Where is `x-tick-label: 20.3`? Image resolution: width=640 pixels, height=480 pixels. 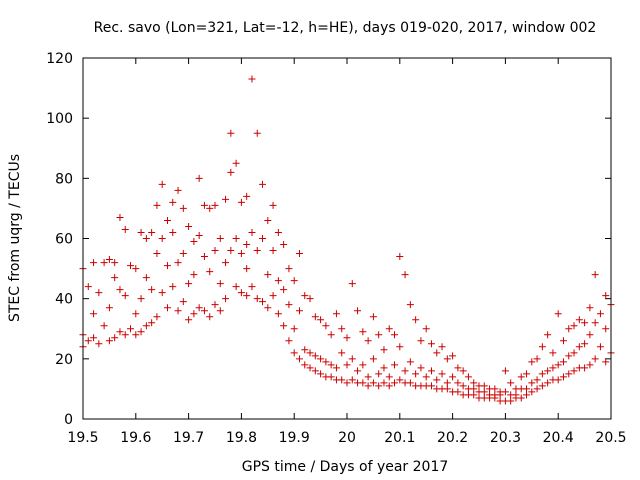
x-tick-label: 20.3 is located at coordinates (505, 438).